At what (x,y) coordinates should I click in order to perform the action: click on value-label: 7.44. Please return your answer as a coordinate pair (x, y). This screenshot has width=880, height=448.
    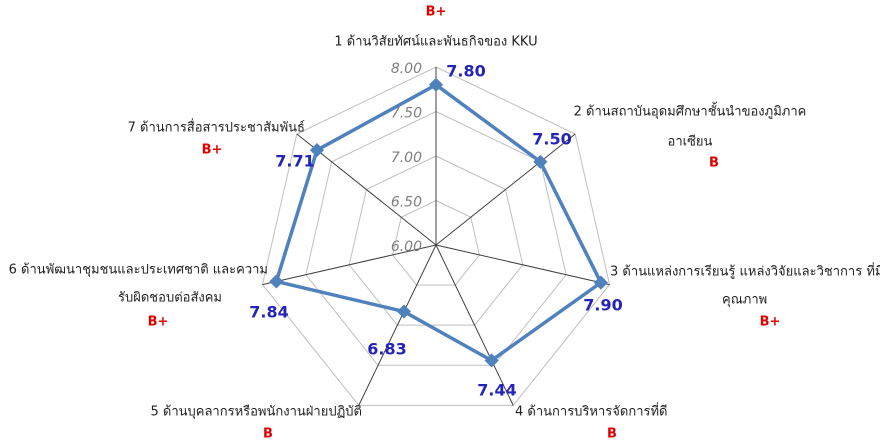
    Looking at the image, I should click on (496, 390).